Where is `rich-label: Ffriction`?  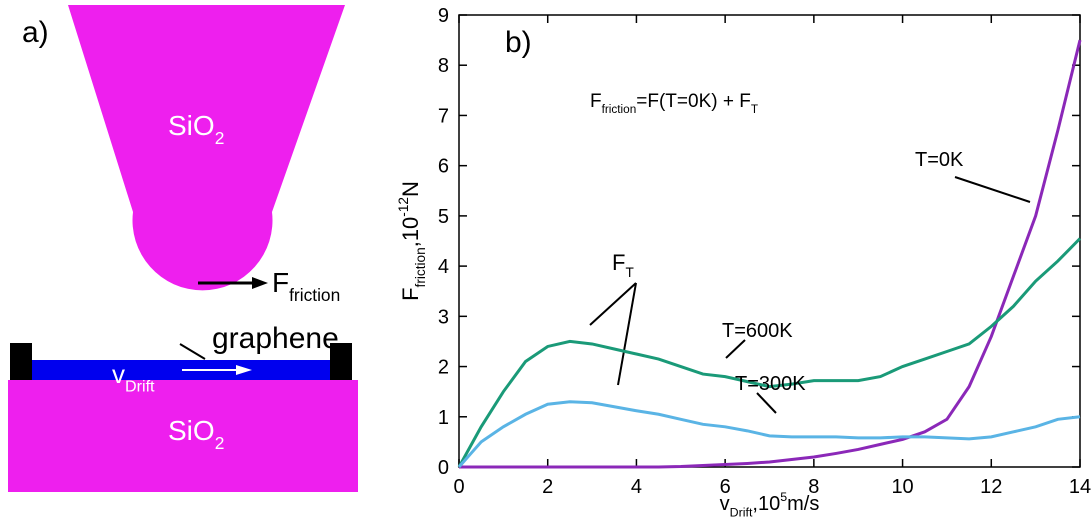 rich-label: Ffriction is located at coordinates (306, 286).